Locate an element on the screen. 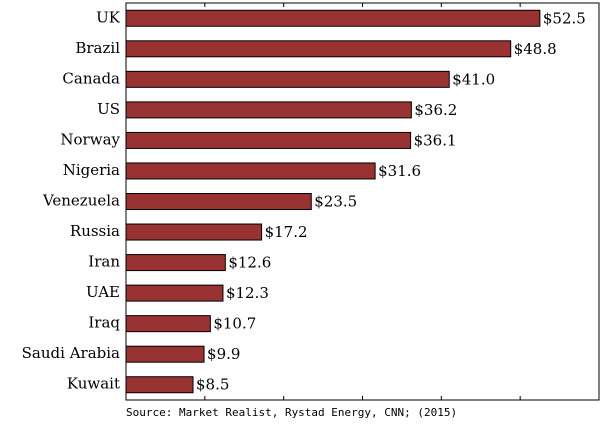 Image resolution: width=601 pixels, height=425 pixels. y-tick-label: Canada is located at coordinates (91, 78).